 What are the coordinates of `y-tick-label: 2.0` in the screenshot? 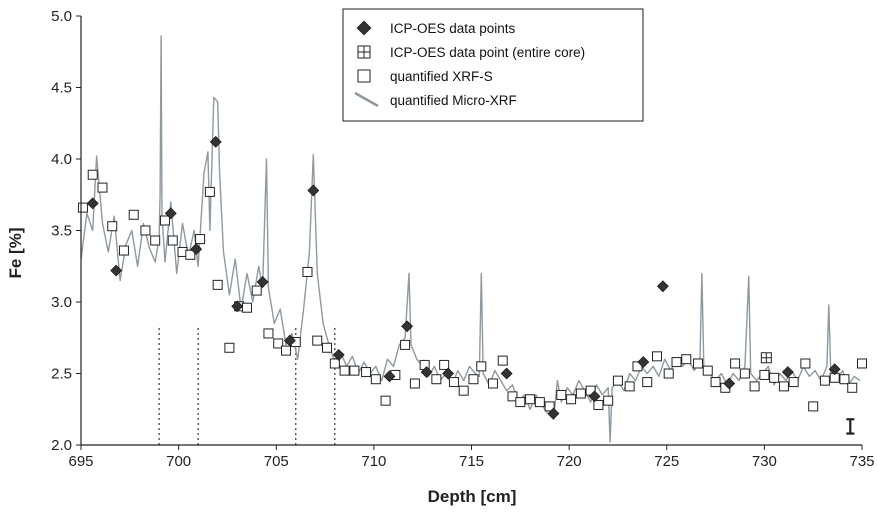 It's located at (61, 445).